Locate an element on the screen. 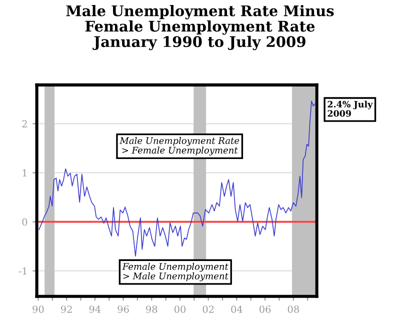  x-tick-label: 92 is located at coordinates (66, 309).